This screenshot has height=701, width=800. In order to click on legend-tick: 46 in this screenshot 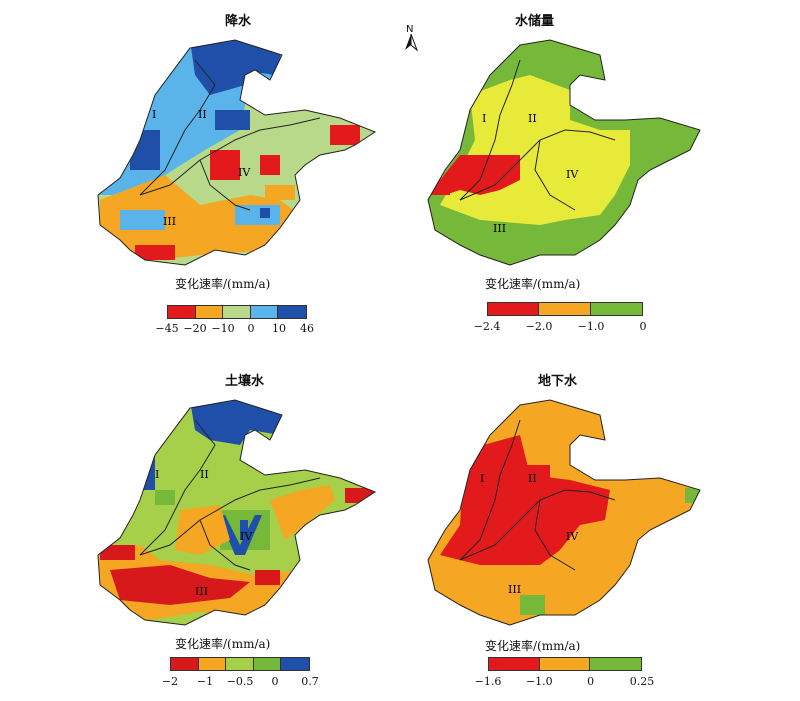, I will do `click(307, 328)`.